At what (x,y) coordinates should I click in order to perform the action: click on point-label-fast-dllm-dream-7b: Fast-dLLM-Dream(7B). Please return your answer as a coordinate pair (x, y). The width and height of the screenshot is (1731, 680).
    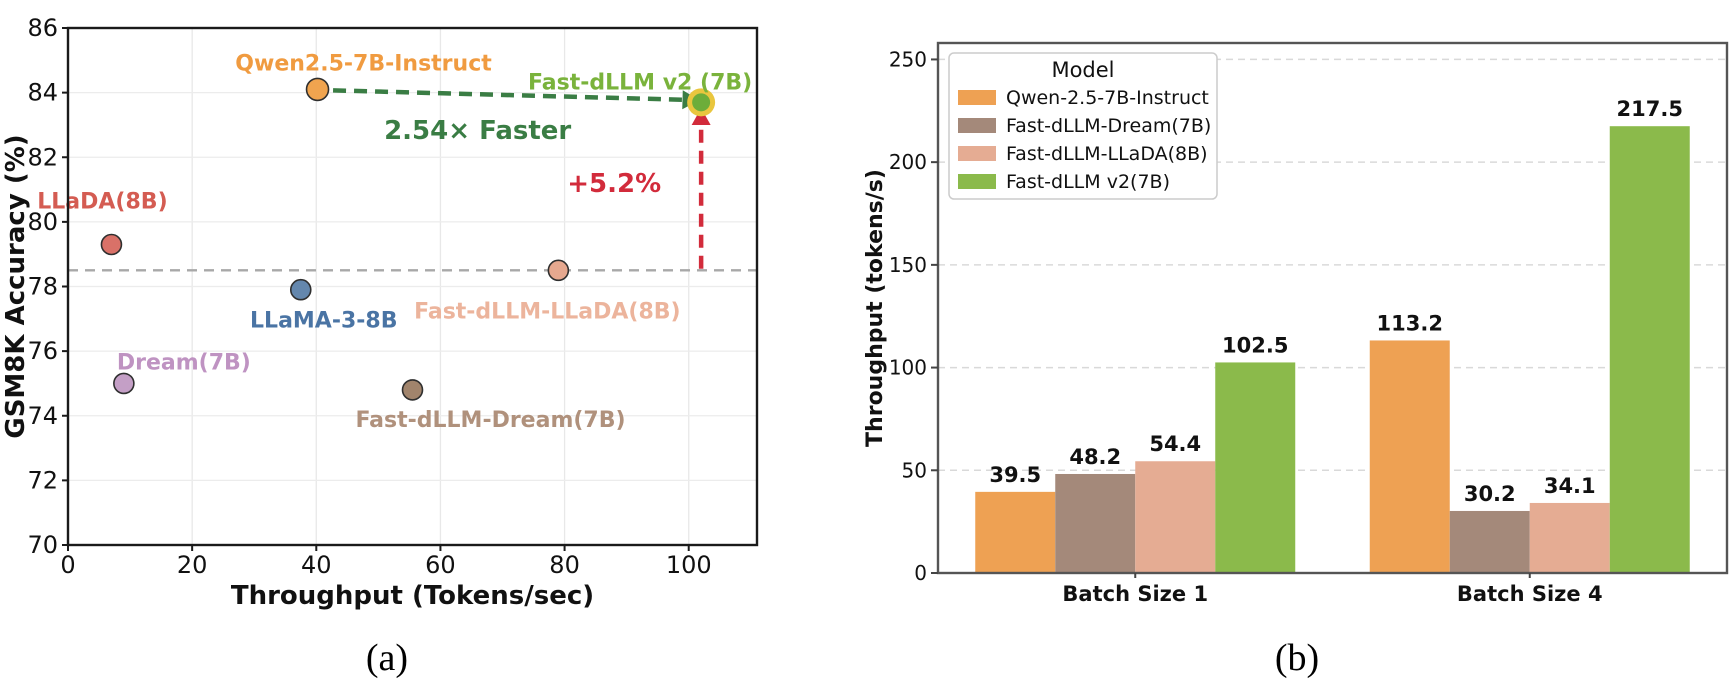
    Looking at the image, I should click on (490, 420).